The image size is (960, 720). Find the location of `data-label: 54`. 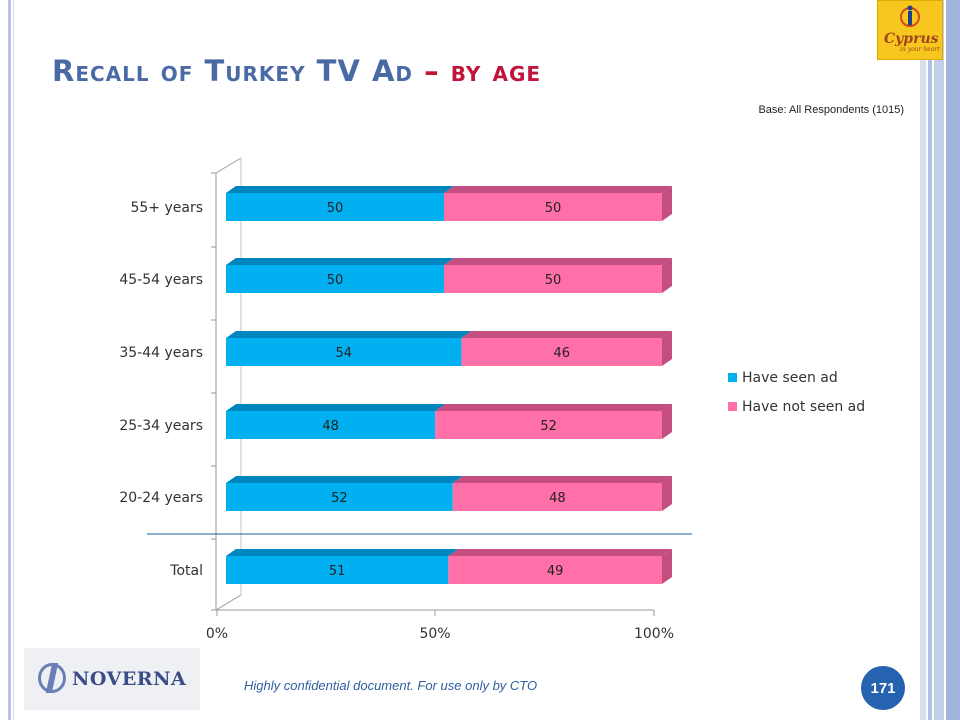

data-label: 54 is located at coordinates (343, 353).